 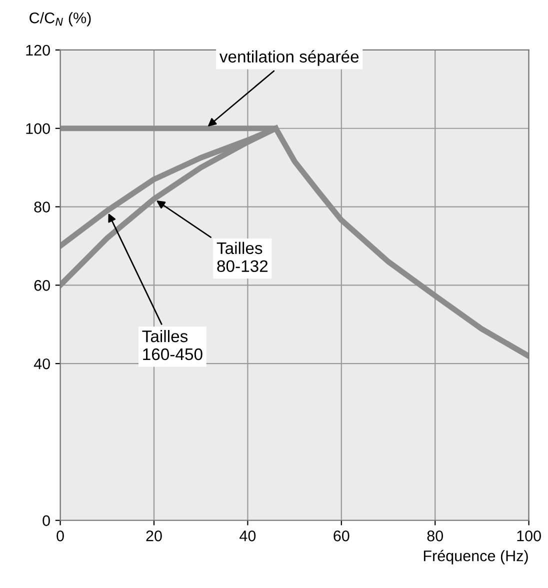 I want to click on x-tick-label: 0, so click(x=60, y=536).